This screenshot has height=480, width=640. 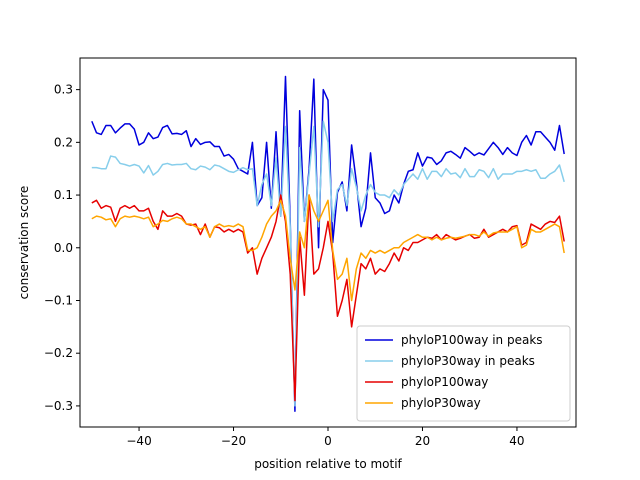 I want to click on x-tick-label: 40, so click(x=516, y=441).